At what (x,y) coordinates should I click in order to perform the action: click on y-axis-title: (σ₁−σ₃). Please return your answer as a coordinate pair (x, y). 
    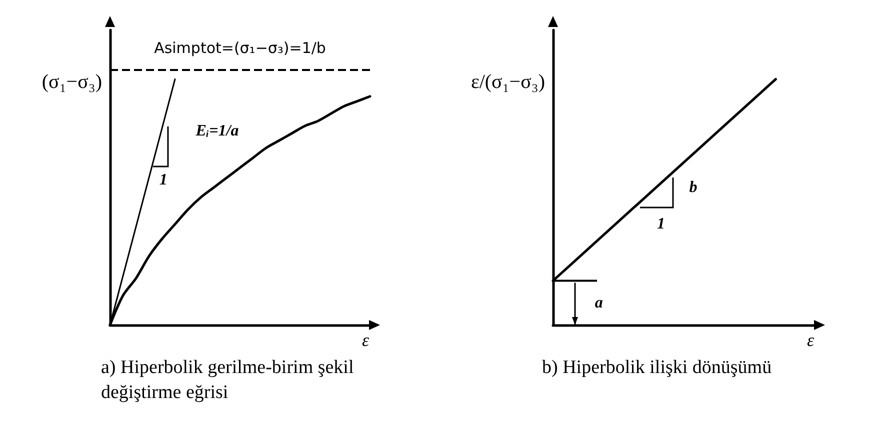
    Looking at the image, I should click on (72, 82).